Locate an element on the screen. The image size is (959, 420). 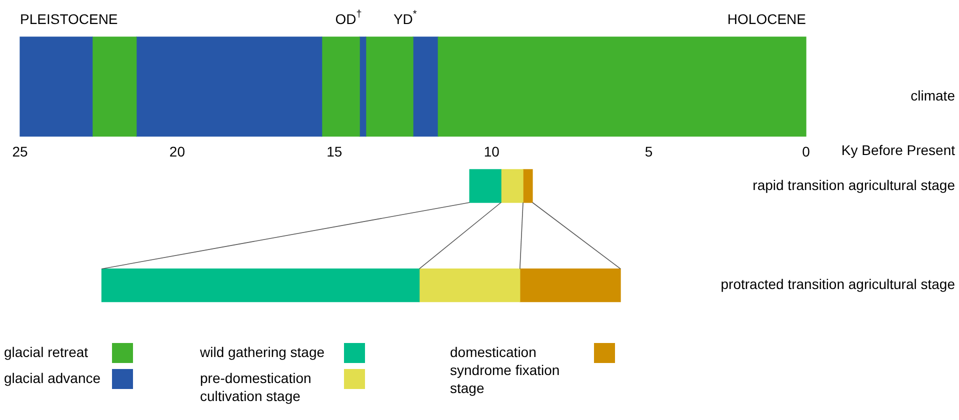
x-tick-label: 10 is located at coordinates (492, 152).